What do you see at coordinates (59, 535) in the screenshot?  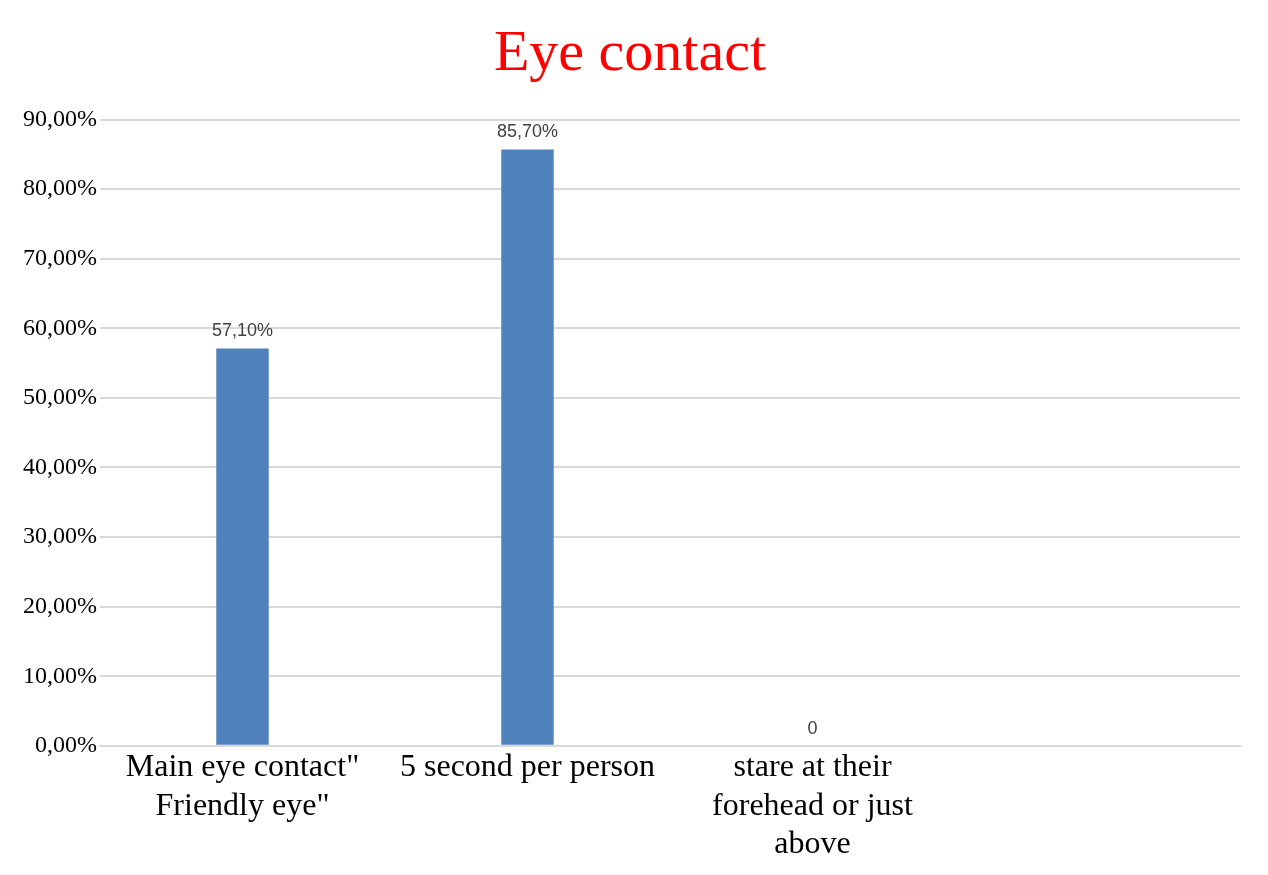 I see `y-tick-label: 30,00%` at bounding box center [59, 535].